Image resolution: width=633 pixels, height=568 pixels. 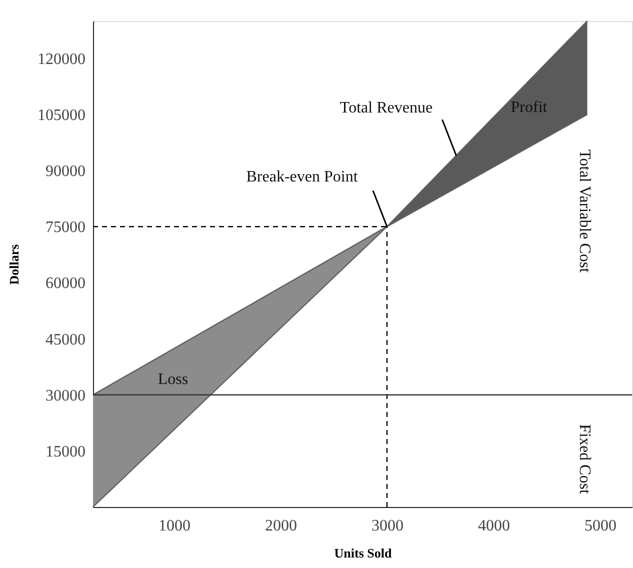 I want to click on x-tick-label: 2000, so click(x=280, y=526).